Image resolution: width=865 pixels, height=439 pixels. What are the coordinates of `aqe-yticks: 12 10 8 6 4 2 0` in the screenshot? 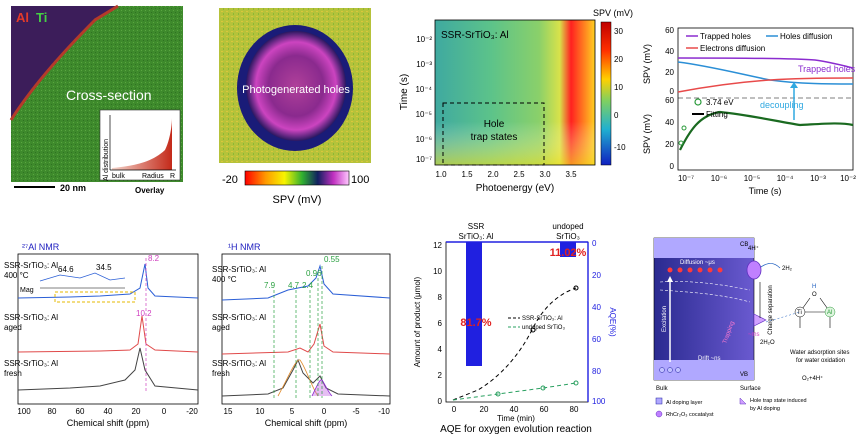 It's located at (437, 323).